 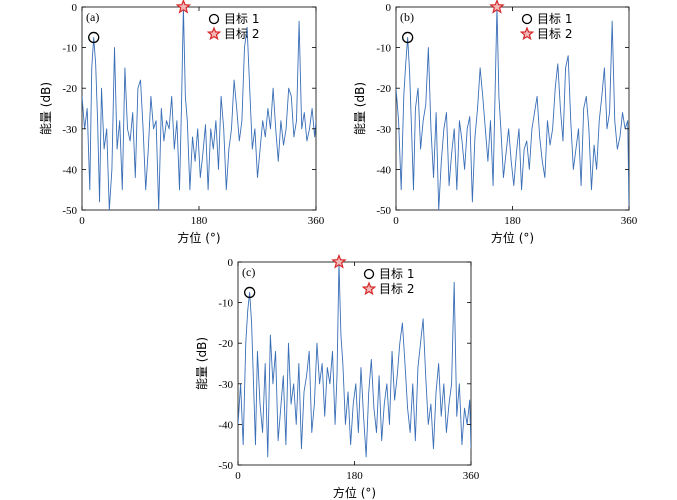 I want to click on panel-label: (a), so click(x=92, y=17).